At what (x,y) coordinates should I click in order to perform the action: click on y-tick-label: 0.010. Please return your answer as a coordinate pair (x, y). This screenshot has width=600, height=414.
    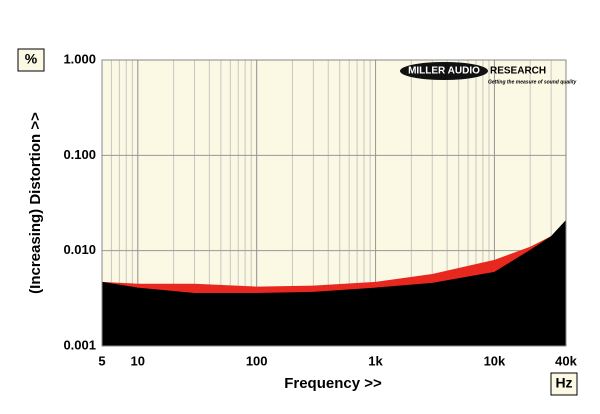
    Looking at the image, I should click on (79, 249).